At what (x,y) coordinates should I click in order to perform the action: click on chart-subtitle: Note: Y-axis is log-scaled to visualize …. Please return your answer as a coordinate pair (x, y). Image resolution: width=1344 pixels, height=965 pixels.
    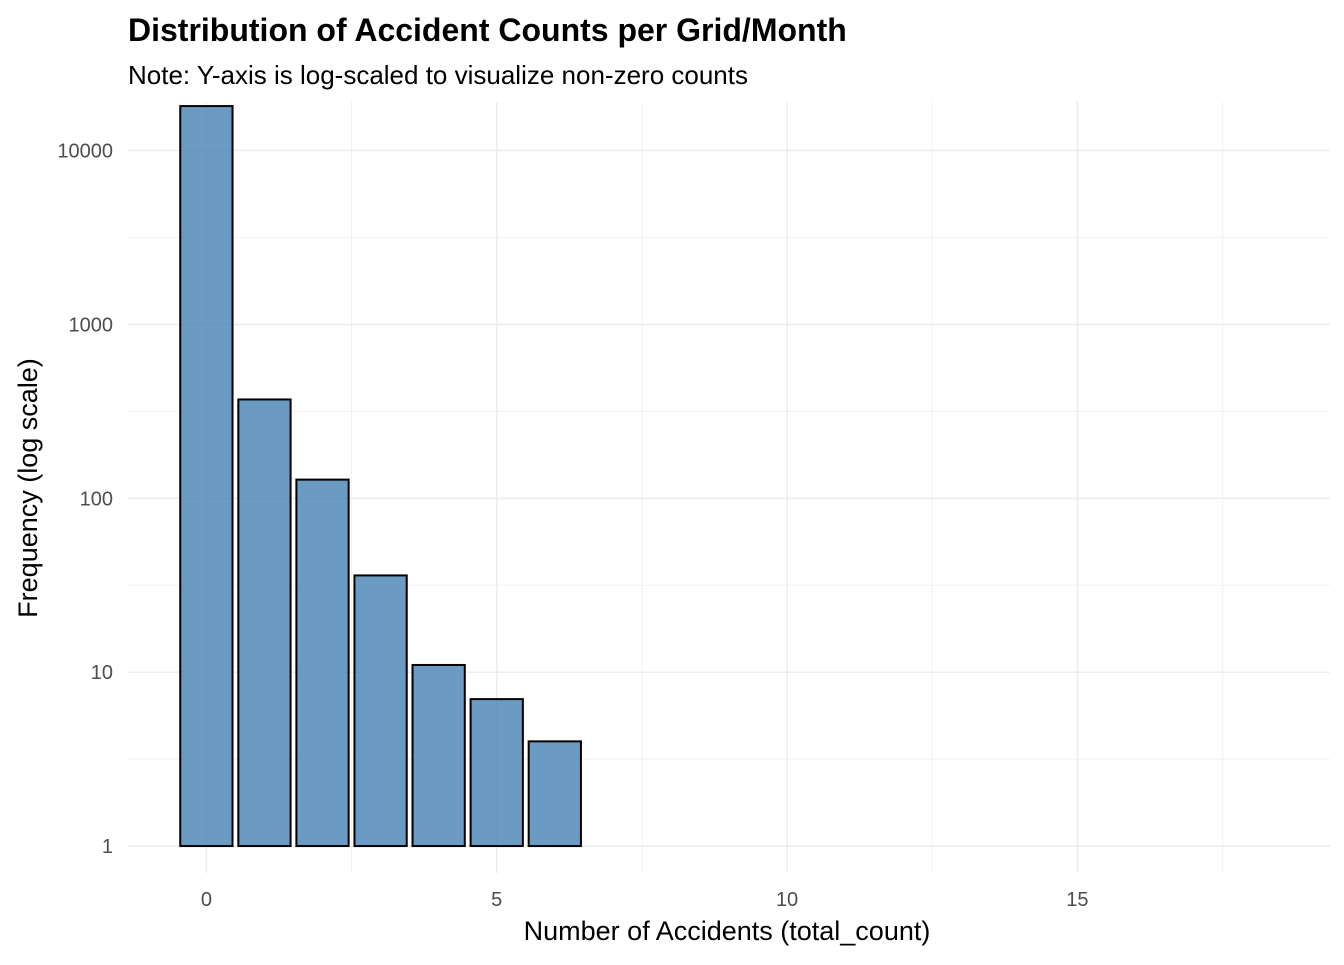
    Looking at the image, I should click on (438, 75).